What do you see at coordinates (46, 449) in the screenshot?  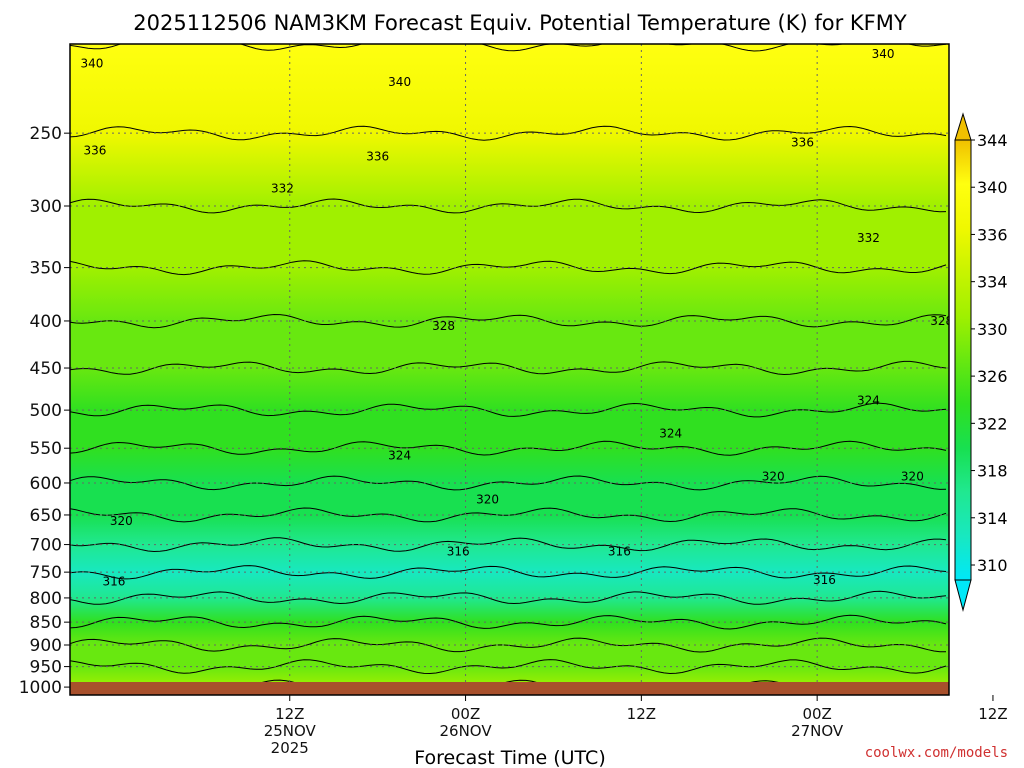 I see `y-tick-label: 550` at bounding box center [46, 449].